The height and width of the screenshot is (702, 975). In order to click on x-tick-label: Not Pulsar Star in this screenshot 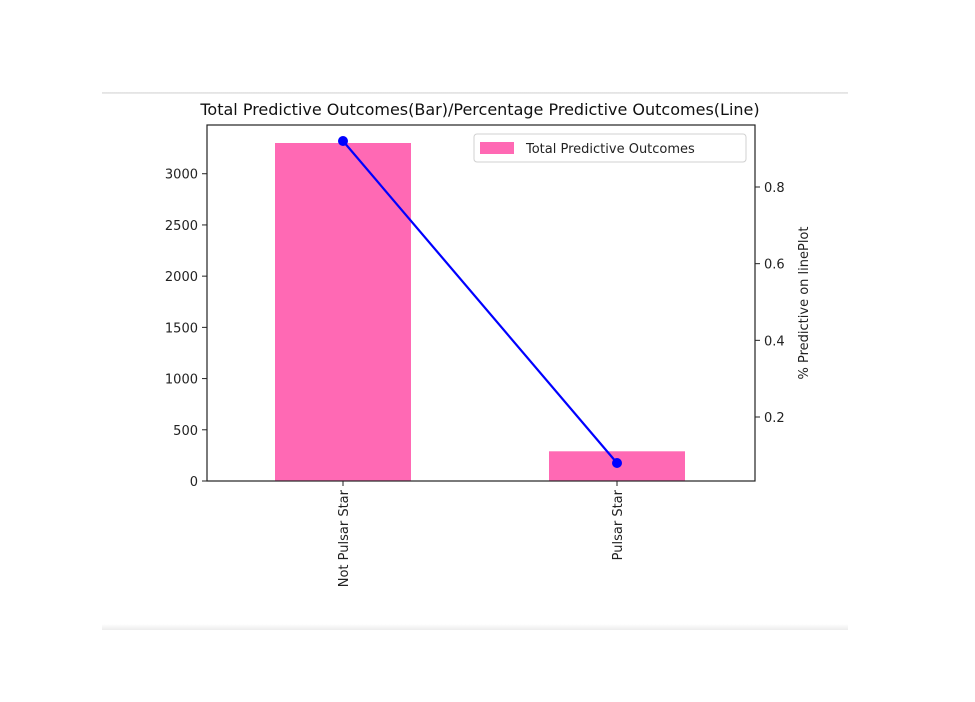, I will do `click(344, 538)`.